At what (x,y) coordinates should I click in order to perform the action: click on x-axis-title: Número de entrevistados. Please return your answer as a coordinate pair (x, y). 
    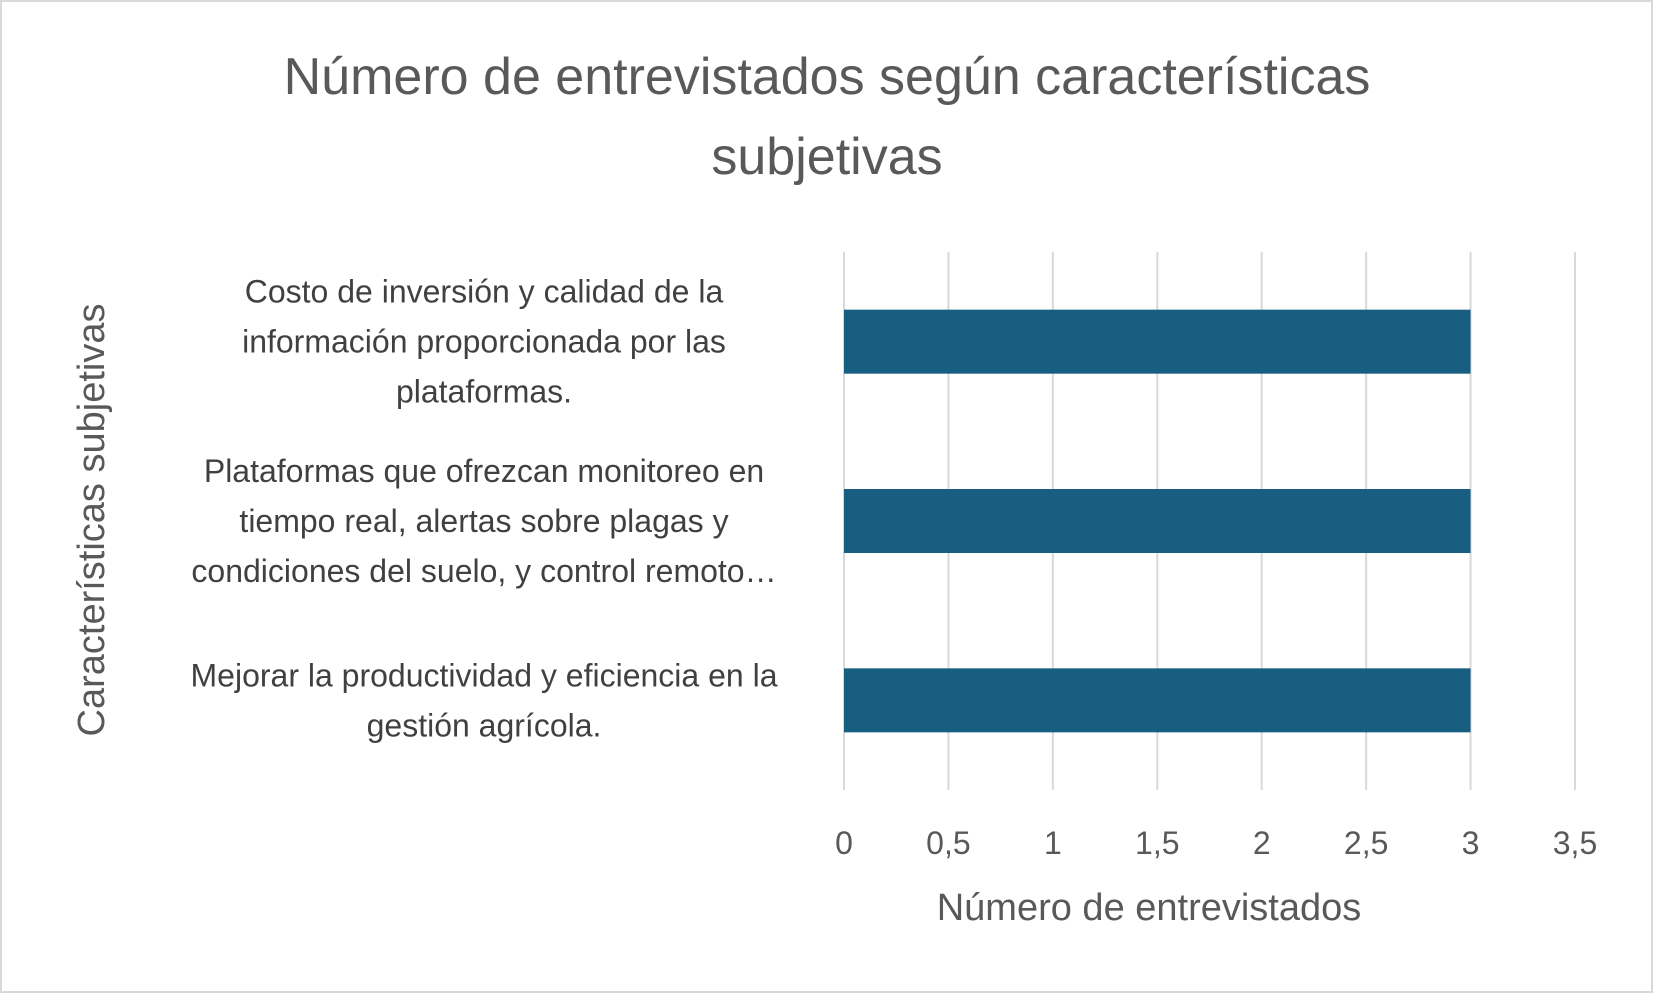
    Looking at the image, I should click on (1149, 908).